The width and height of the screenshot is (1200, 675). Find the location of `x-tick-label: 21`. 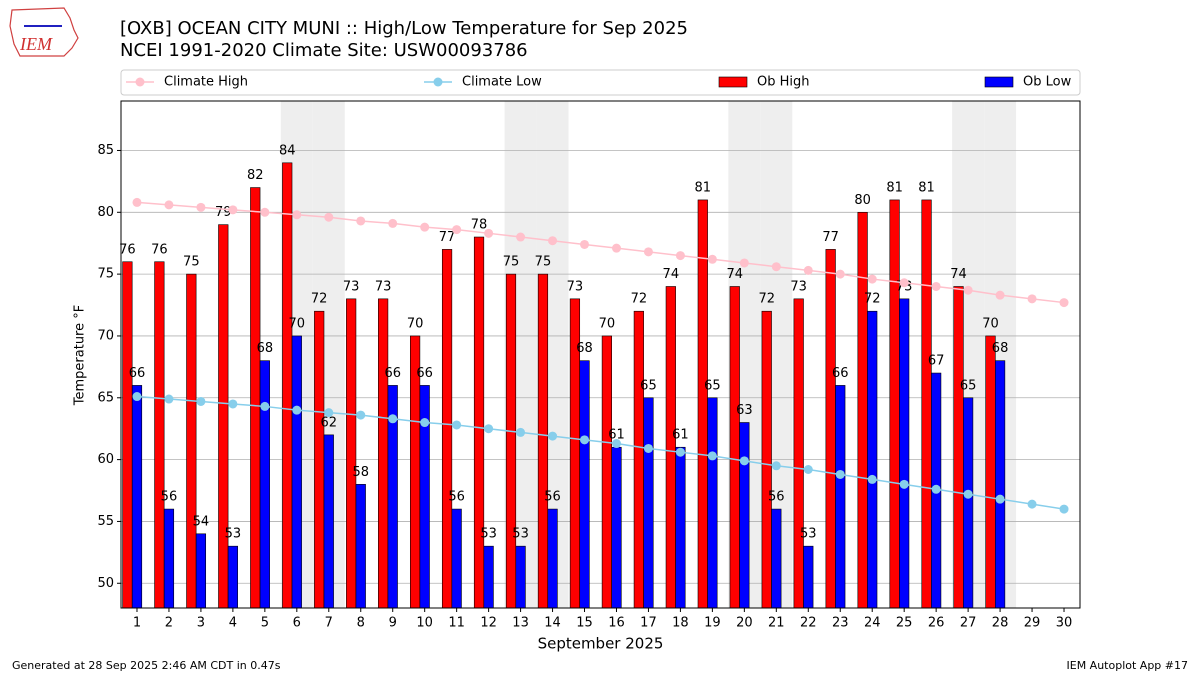

x-tick-label: 21 is located at coordinates (776, 623).